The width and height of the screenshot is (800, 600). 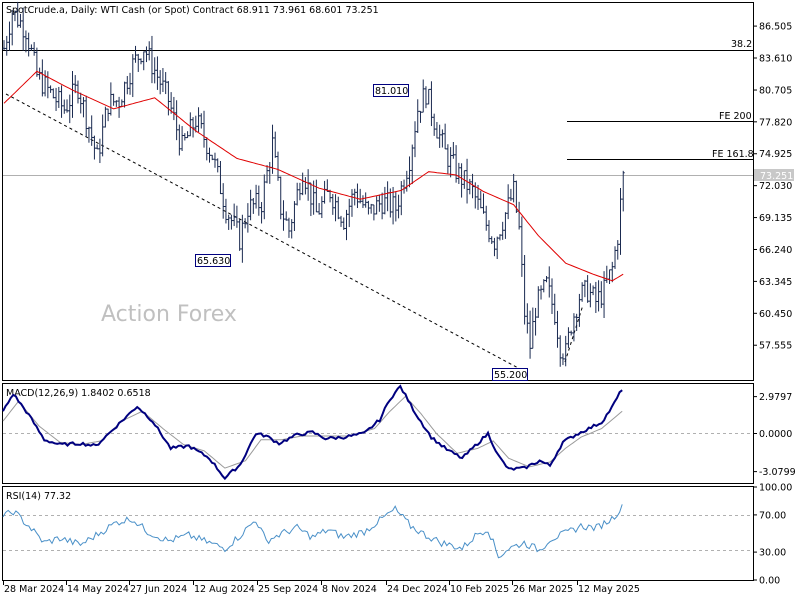 I want to click on fe-161-8-label: FE 161.8, so click(x=733, y=154).